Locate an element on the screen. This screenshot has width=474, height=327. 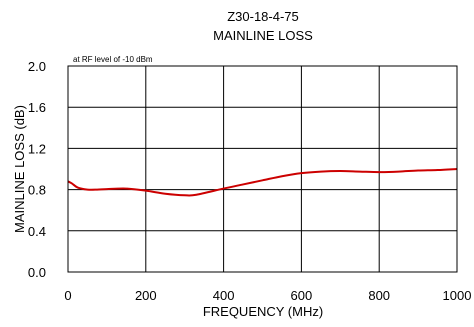
y-tick-label: 0.0 is located at coordinates (37, 272).